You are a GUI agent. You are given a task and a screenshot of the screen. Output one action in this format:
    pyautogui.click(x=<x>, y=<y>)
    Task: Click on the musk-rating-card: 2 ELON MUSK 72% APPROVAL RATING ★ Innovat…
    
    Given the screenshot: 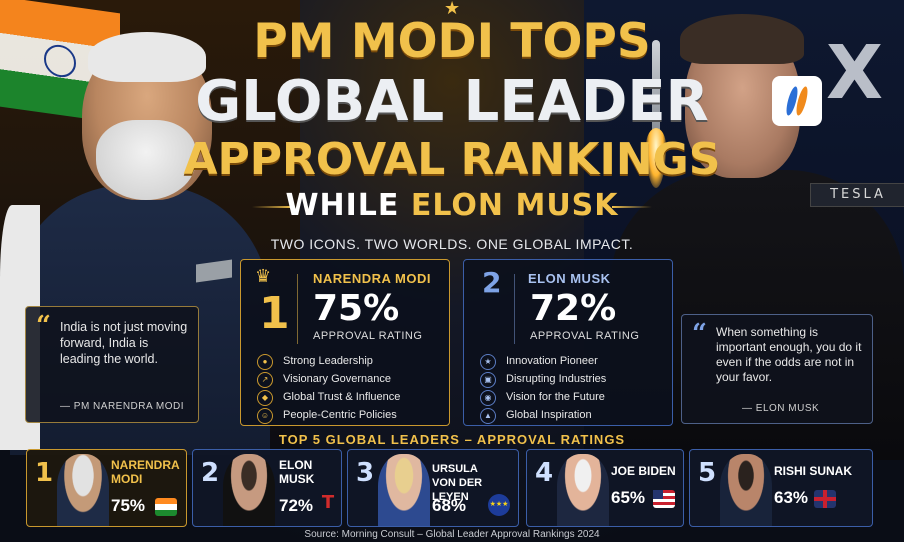 What is the action you would take?
    pyautogui.click(x=568, y=342)
    